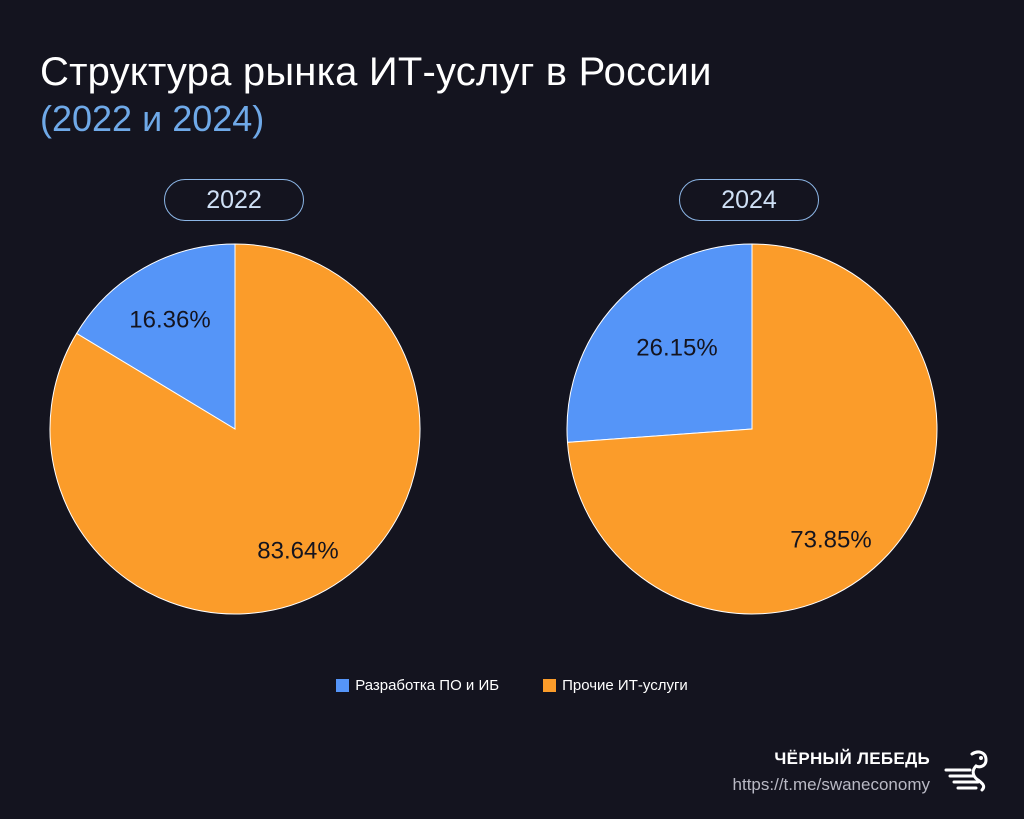 The height and width of the screenshot is (819, 1024). I want to click on year-badge-2024: 2024, so click(749, 200).